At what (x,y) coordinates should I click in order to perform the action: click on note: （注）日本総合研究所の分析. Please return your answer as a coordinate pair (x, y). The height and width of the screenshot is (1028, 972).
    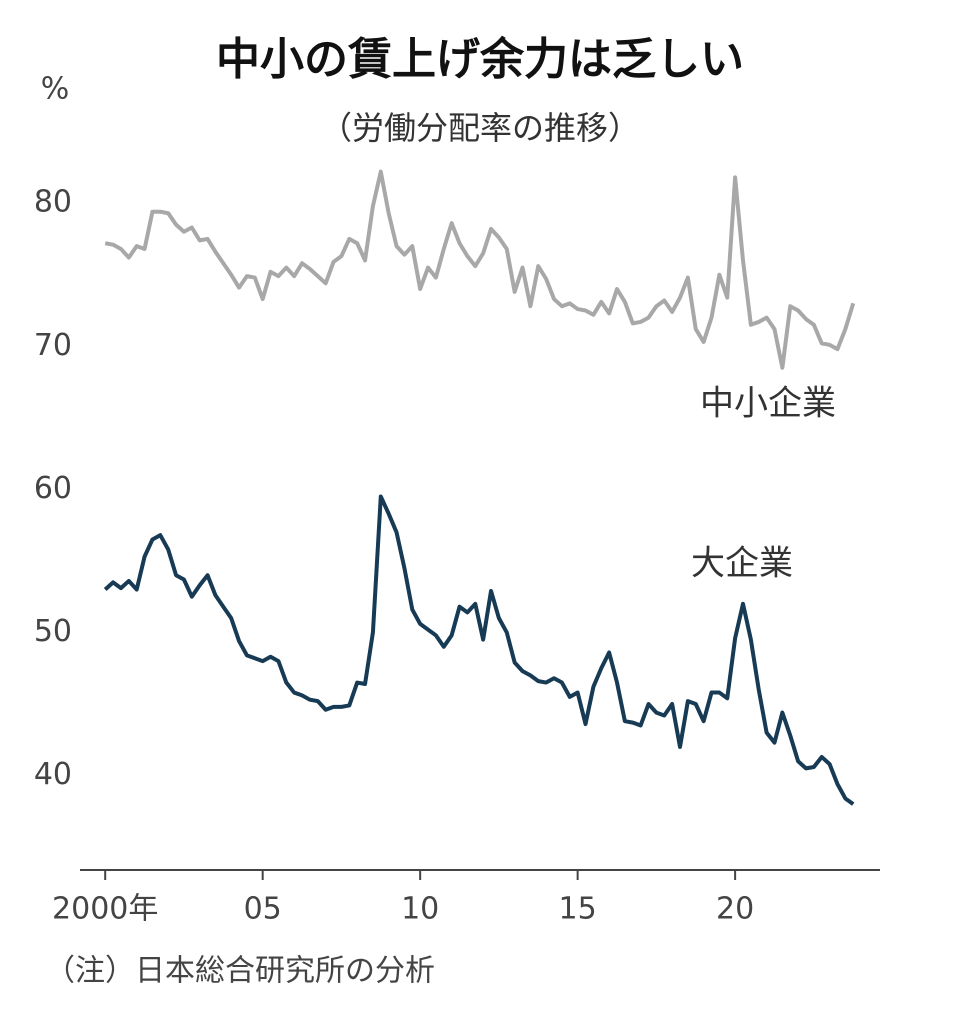
    Looking at the image, I should click on (240, 971).